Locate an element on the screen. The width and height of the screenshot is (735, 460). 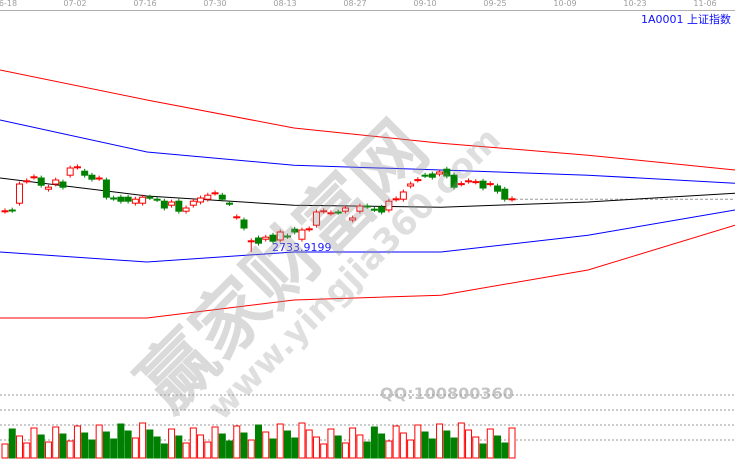
instrument-label: 1A0001 上证指数 is located at coordinates (685, 19).